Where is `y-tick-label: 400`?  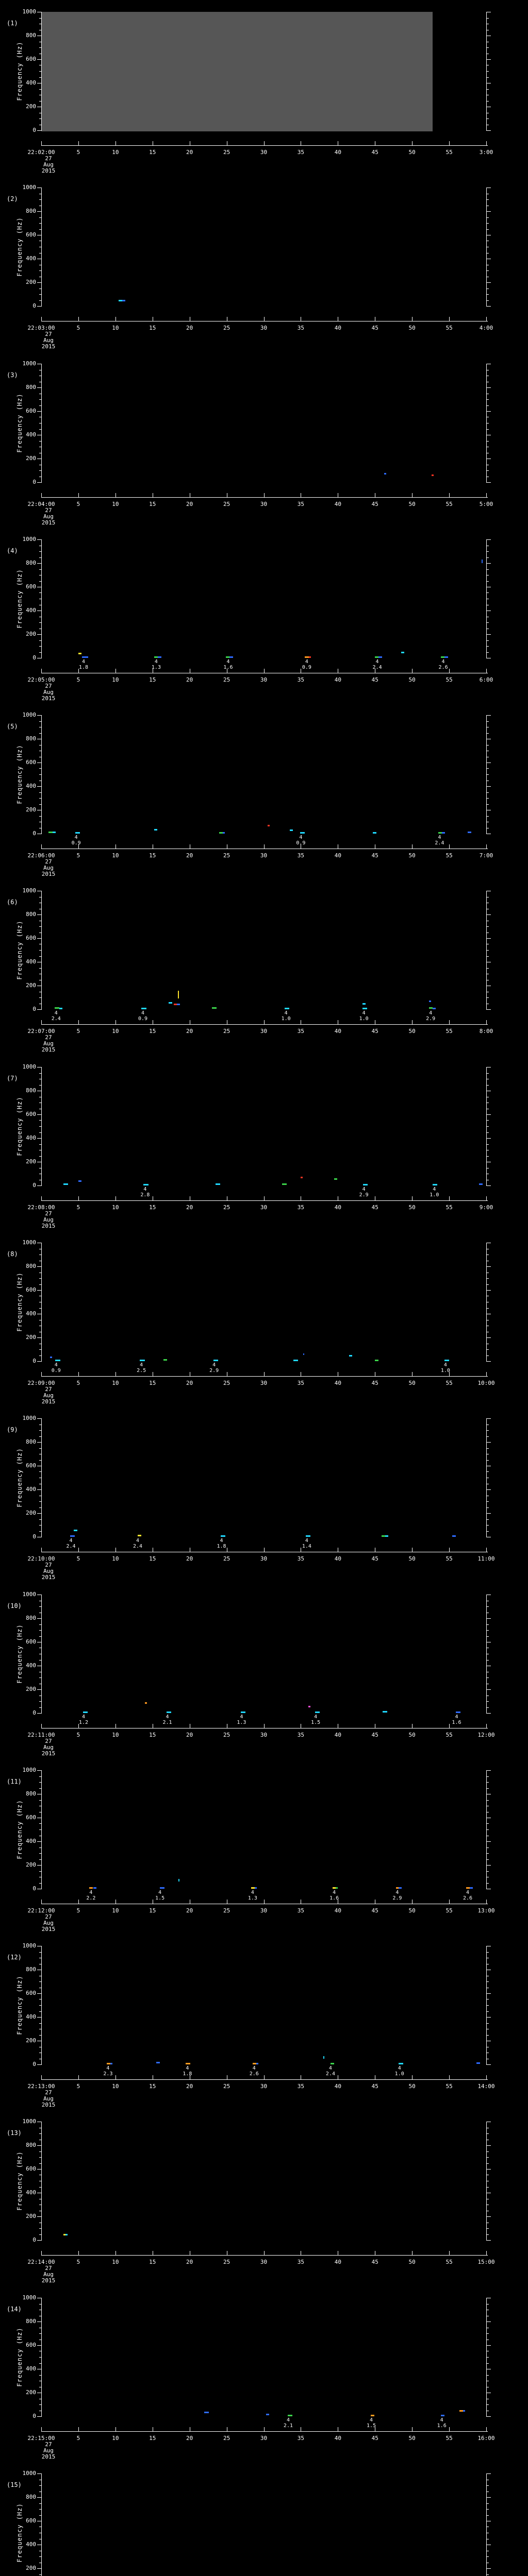
y-tick-label: 400 is located at coordinates (31, 2192).